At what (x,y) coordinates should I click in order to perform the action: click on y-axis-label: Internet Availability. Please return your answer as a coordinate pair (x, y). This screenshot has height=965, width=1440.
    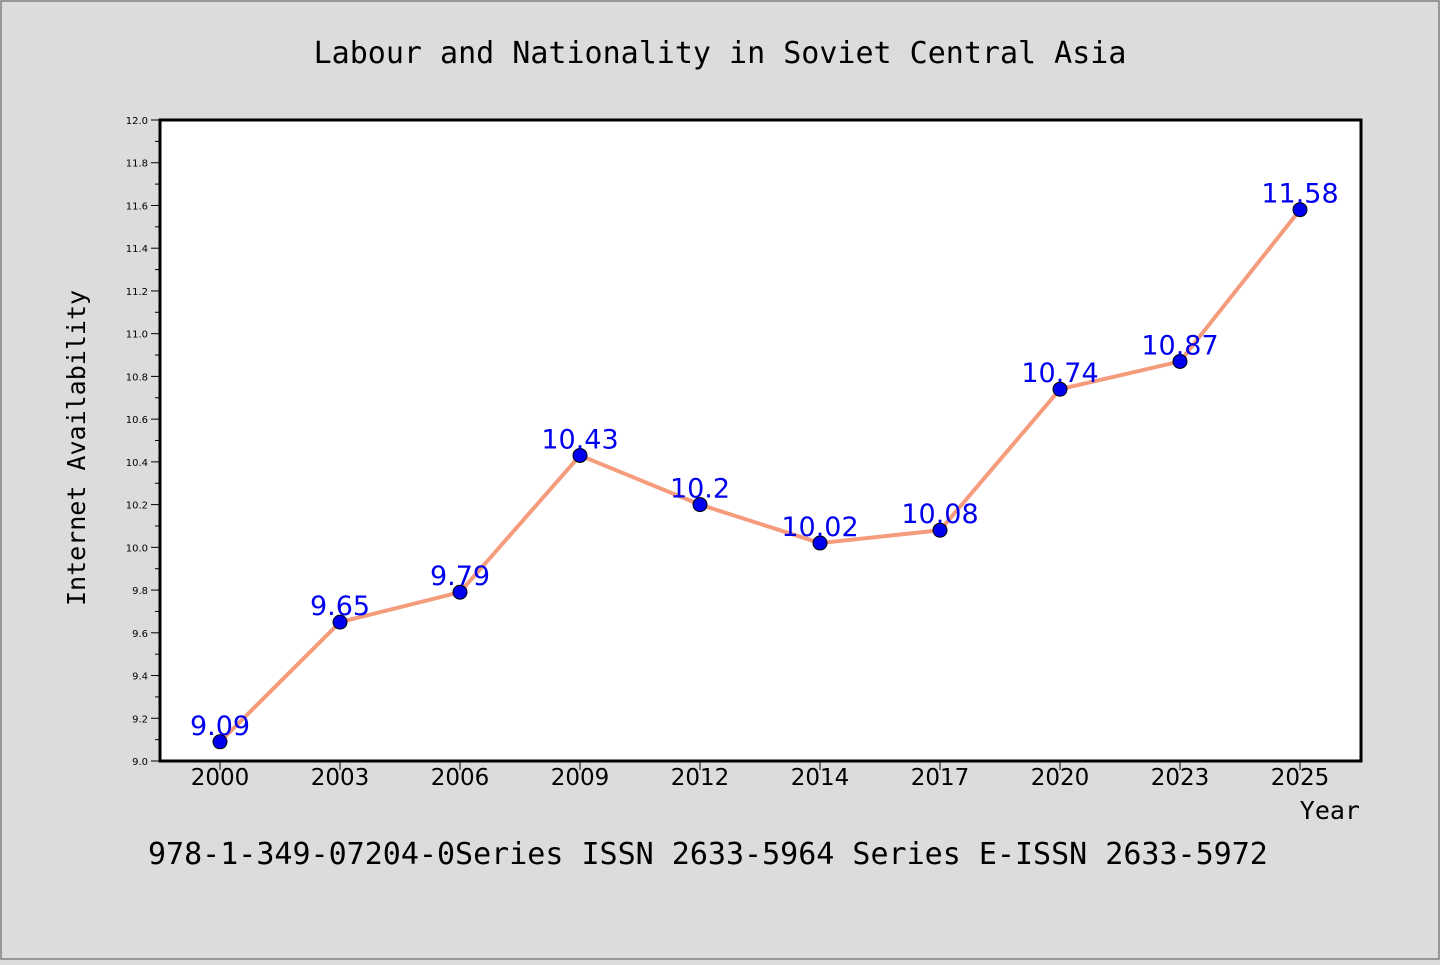
    Looking at the image, I should click on (76, 448).